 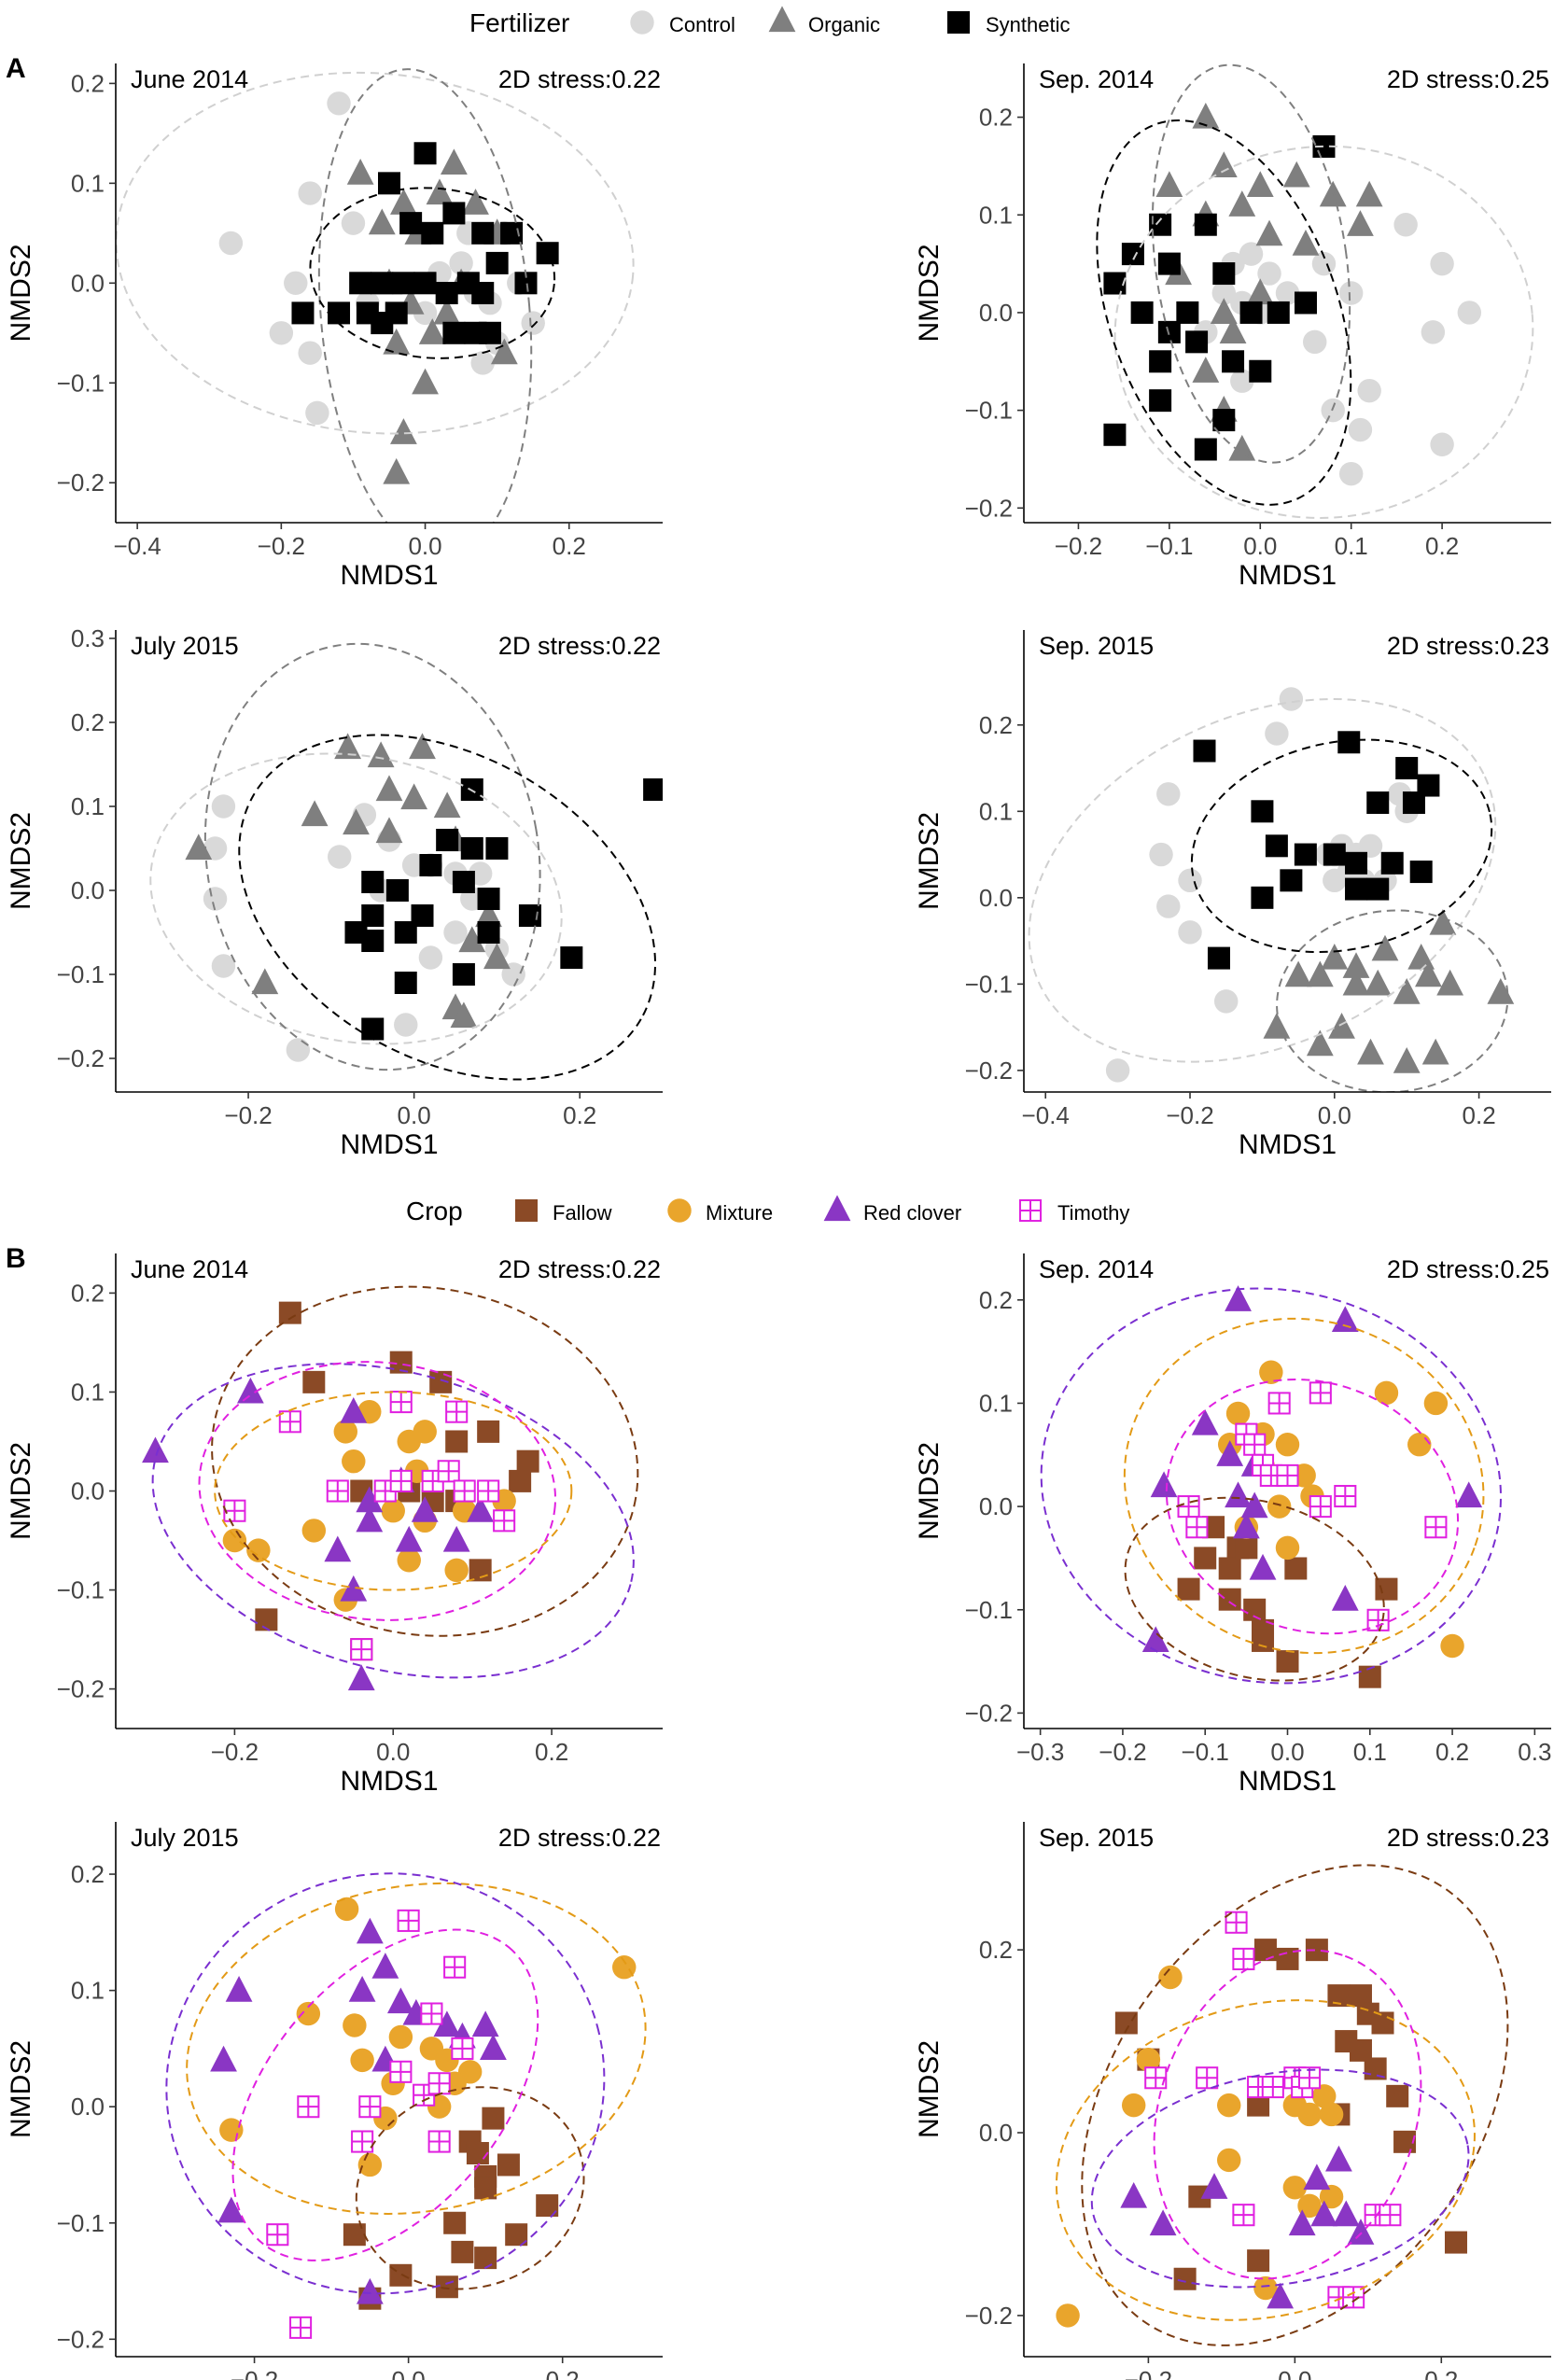 What do you see at coordinates (1251, 263) in the screenshot?
I see `ellipse-organic` at bounding box center [1251, 263].